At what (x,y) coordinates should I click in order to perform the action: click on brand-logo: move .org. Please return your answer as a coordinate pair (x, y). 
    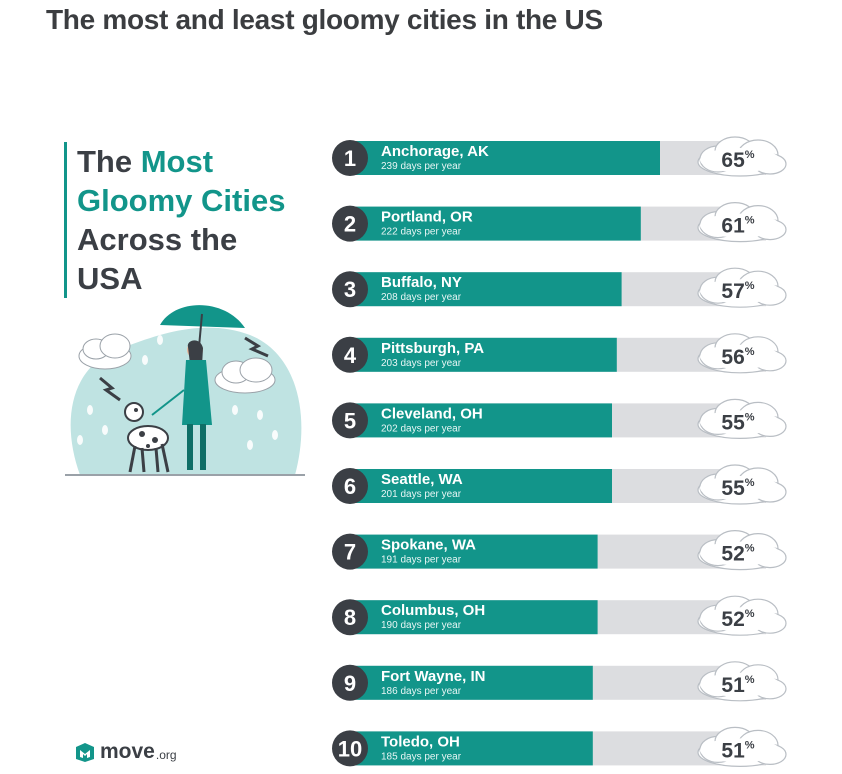
    Looking at the image, I should click on (125, 752).